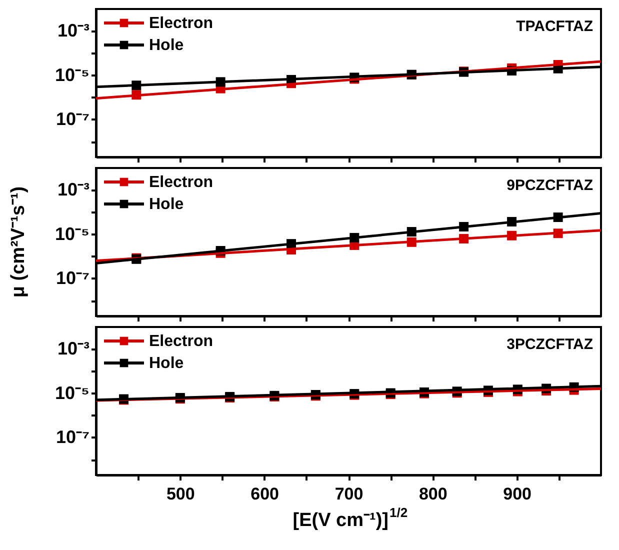 Image resolution: width=619 pixels, height=550 pixels. What do you see at coordinates (180, 494) in the screenshot?
I see `x-tick-label: 500` at bounding box center [180, 494].